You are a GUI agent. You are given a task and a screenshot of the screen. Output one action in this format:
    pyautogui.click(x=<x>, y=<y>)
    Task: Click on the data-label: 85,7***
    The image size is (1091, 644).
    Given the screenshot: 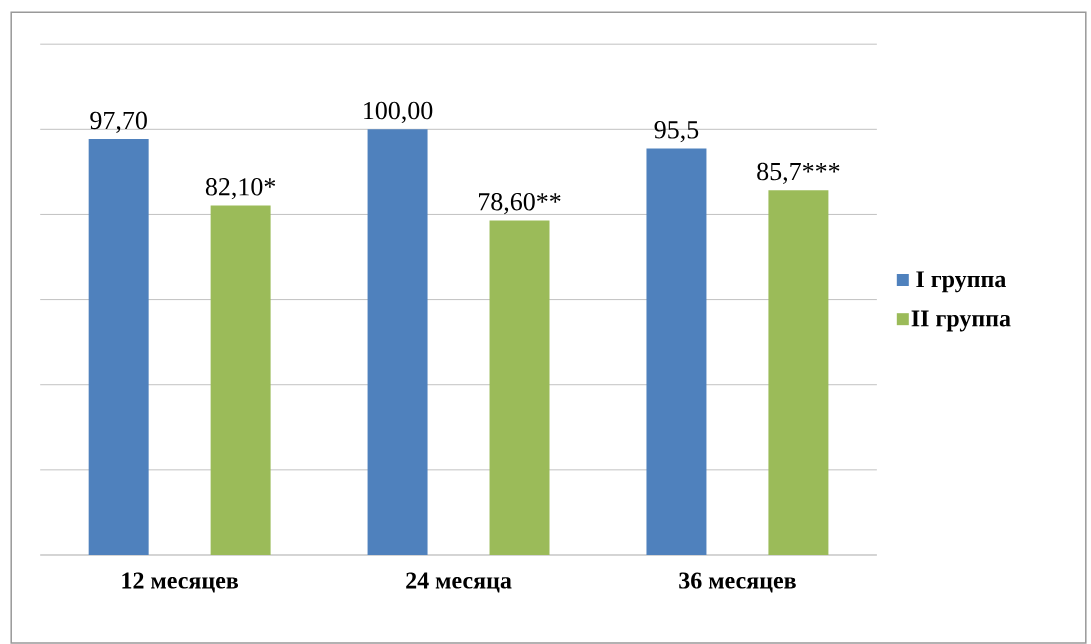 What is the action you would take?
    pyautogui.click(x=798, y=173)
    